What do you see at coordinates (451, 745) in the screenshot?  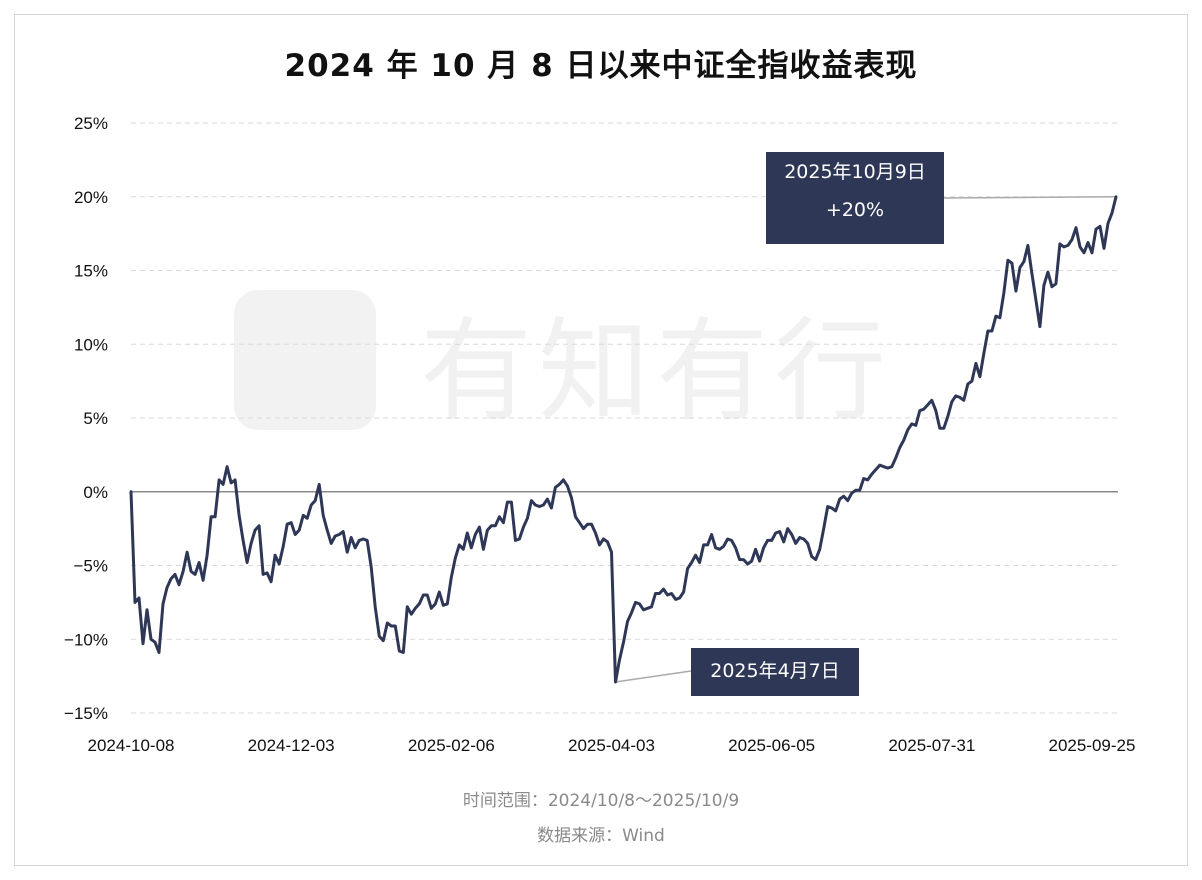 I see `x-tick-label: 2025-02-06` at bounding box center [451, 745].